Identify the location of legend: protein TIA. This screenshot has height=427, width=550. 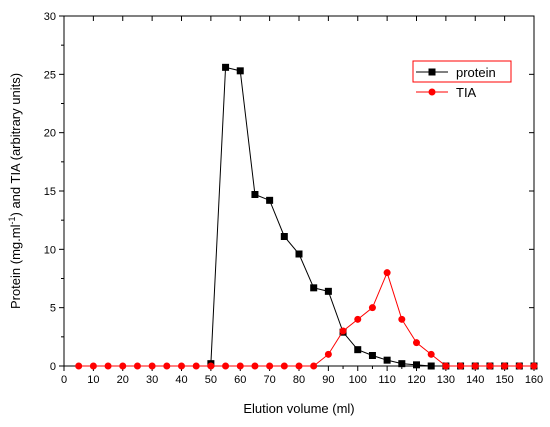
(462, 81).